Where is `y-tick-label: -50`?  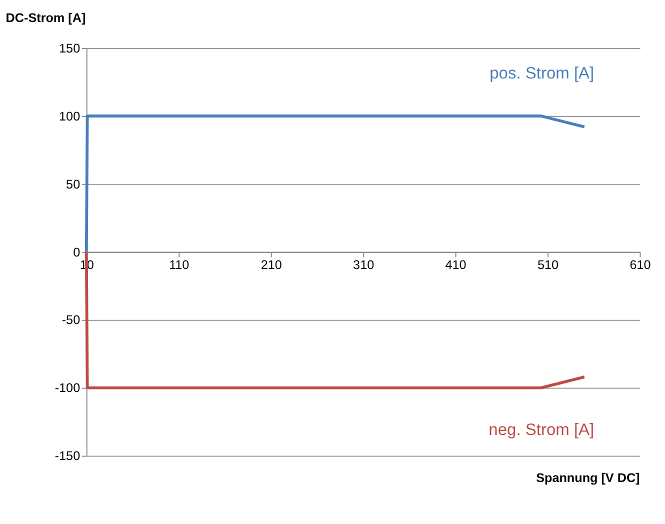
y-tick-label: -50 is located at coordinates (71, 320).